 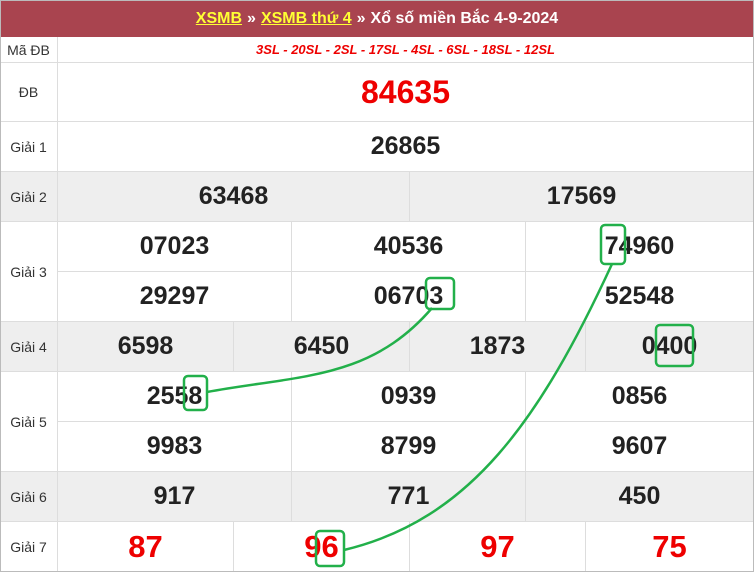 What do you see at coordinates (175, 247) in the screenshot?
I see `prize-3: 07023` at bounding box center [175, 247].